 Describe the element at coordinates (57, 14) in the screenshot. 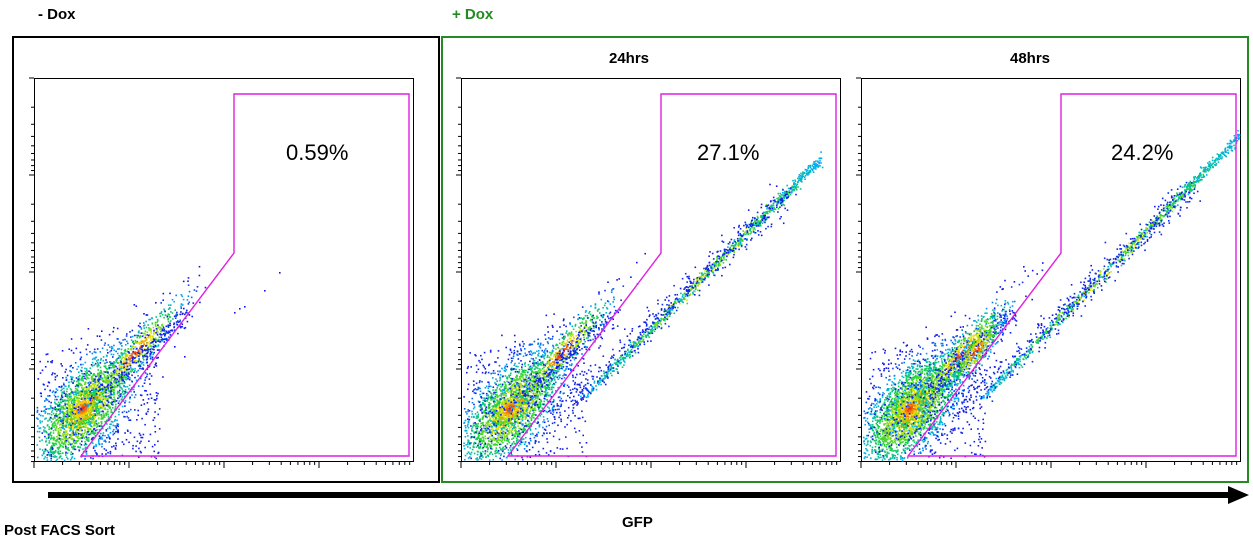

I see `minus-dox-label: - Dox` at that location.